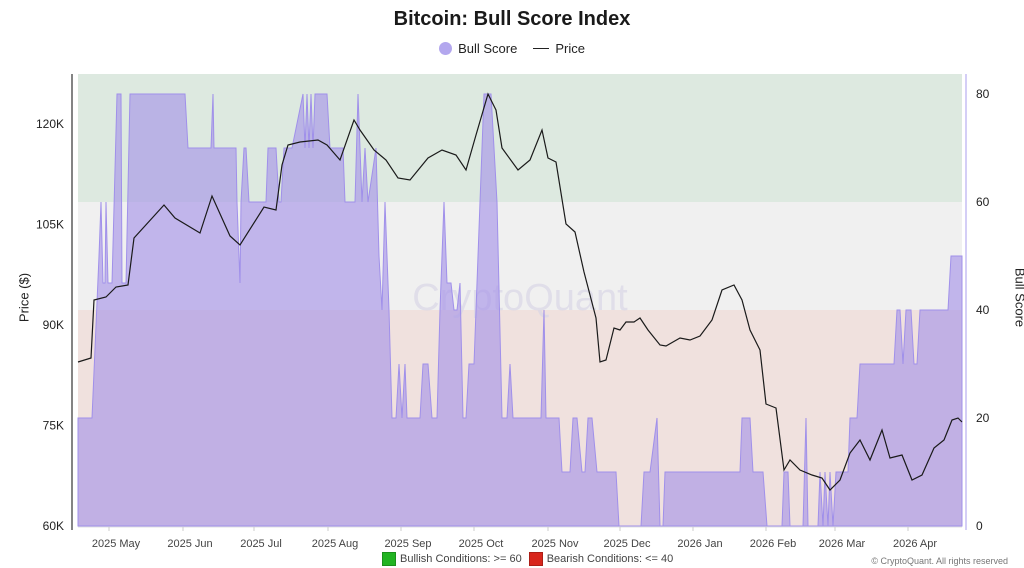  What do you see at coordinates (488, 48) in the screenshot?
I see `legend-bull-score-label: Bull Score` at bounding box center [488, 48].